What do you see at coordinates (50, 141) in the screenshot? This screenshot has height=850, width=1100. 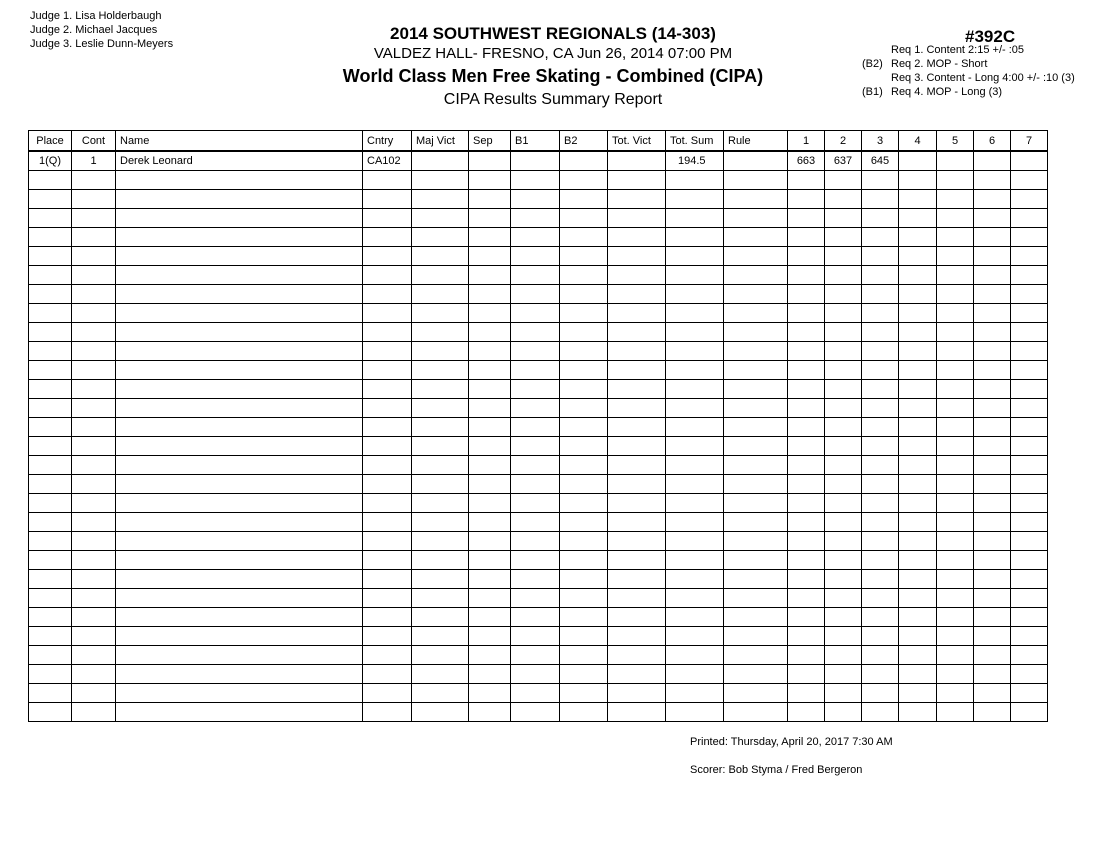 I see `column-header: Place` at bounding box center [50, 141].